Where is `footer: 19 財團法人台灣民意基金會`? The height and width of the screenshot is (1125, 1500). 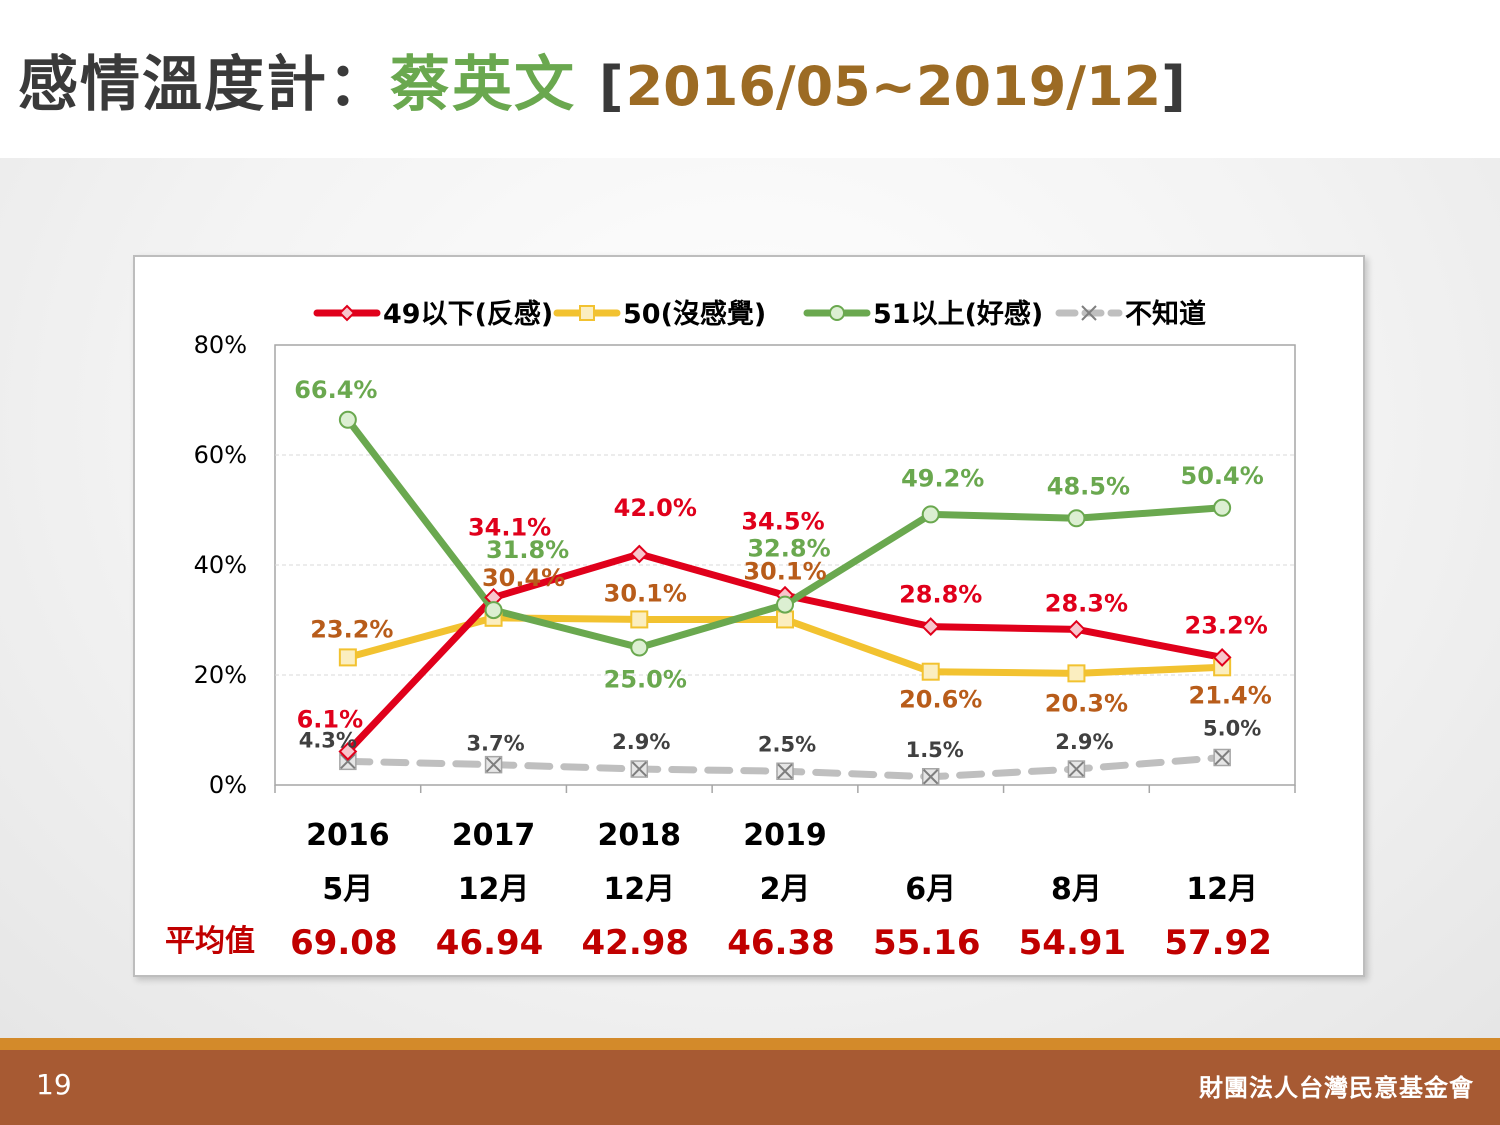 footer: 19 財團法人台灣民意基金會 is located at coordinates (750, 1087).